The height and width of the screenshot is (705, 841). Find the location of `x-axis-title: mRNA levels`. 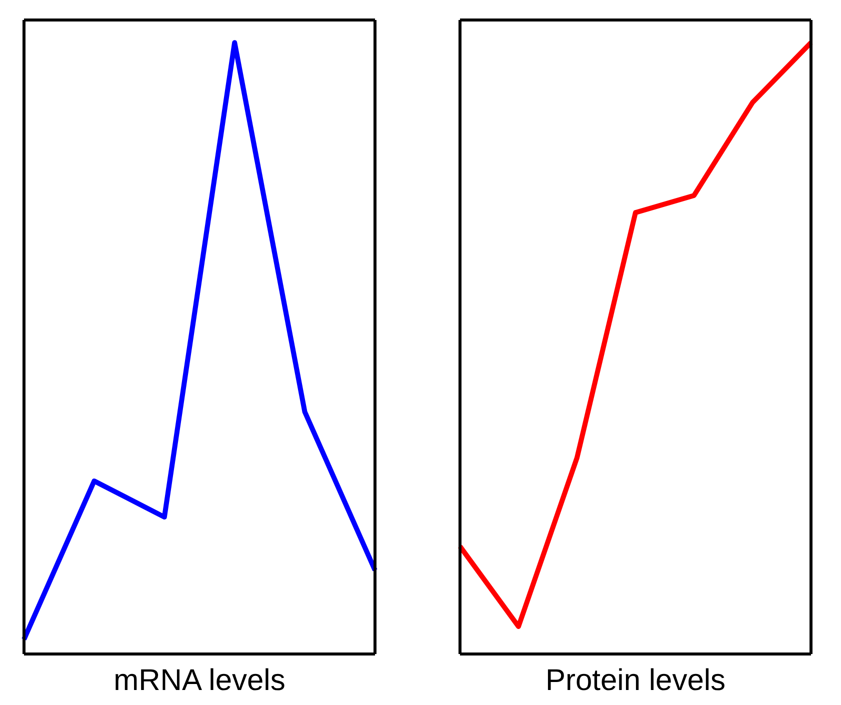

x-axis-title: mRNA levels is located at coordinates (200, 680).